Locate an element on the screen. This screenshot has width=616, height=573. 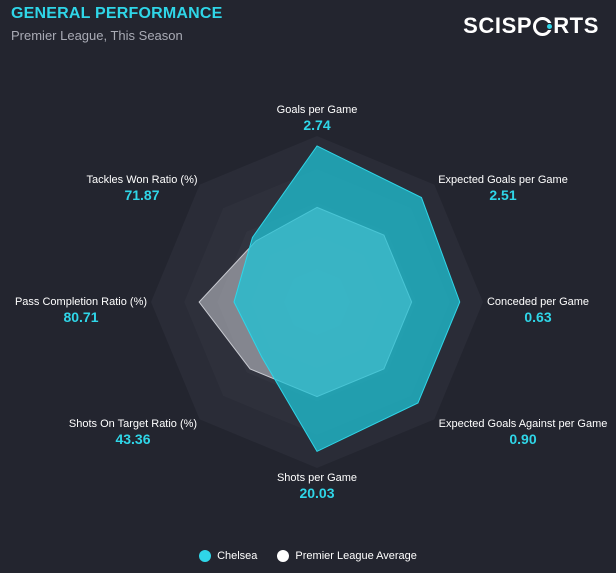
logo-text-part-2: RTS is located at coordinates (576, 25).